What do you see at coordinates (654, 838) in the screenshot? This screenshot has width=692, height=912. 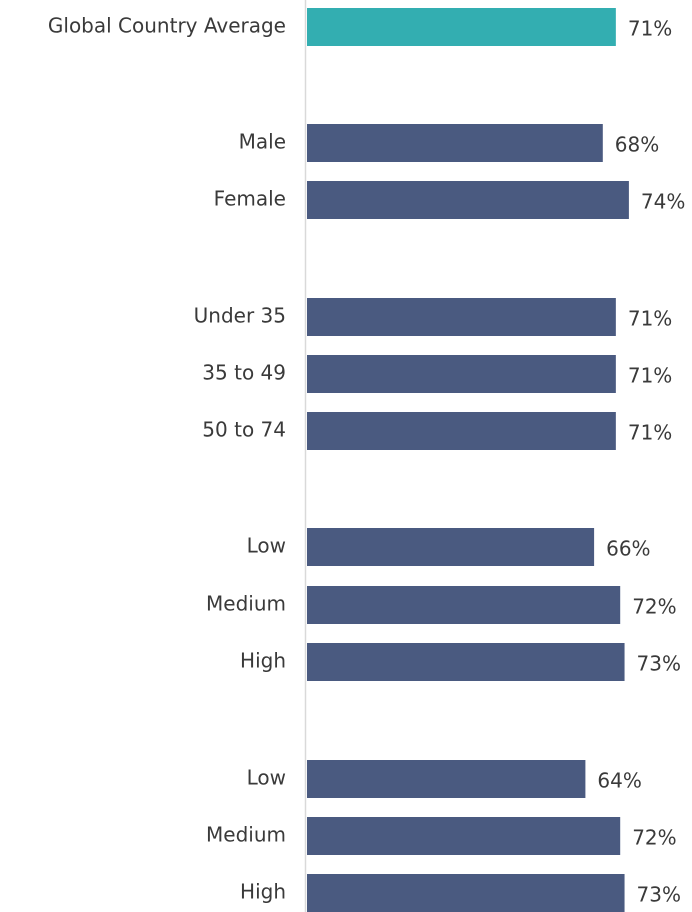 I see `value-label-10: 72%` at bounding box center [654, 838].